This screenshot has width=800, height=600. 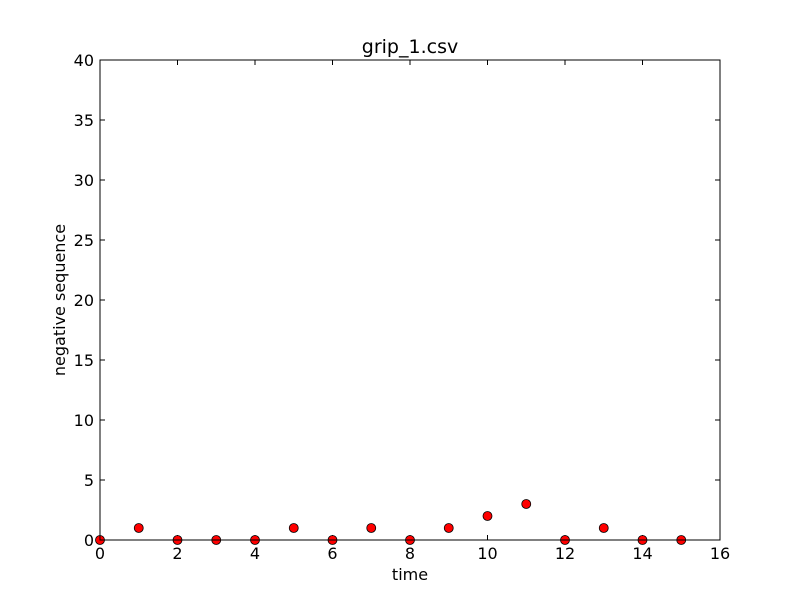 What do you see at coordinates (84, 360) in the screenshot?
I see `y-tick-label: 15` at bounding box center [84, 360].